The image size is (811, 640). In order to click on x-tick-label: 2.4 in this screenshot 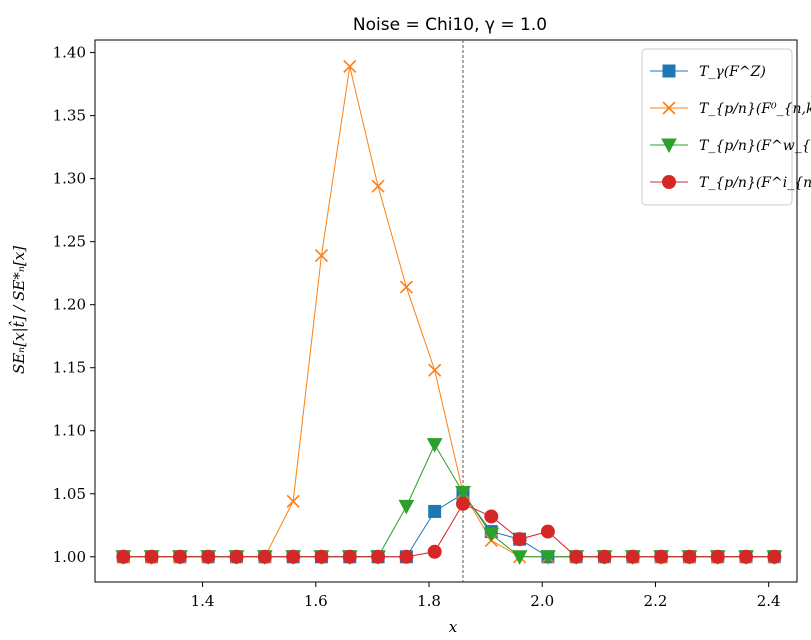, I will do `click(769, 601)`.